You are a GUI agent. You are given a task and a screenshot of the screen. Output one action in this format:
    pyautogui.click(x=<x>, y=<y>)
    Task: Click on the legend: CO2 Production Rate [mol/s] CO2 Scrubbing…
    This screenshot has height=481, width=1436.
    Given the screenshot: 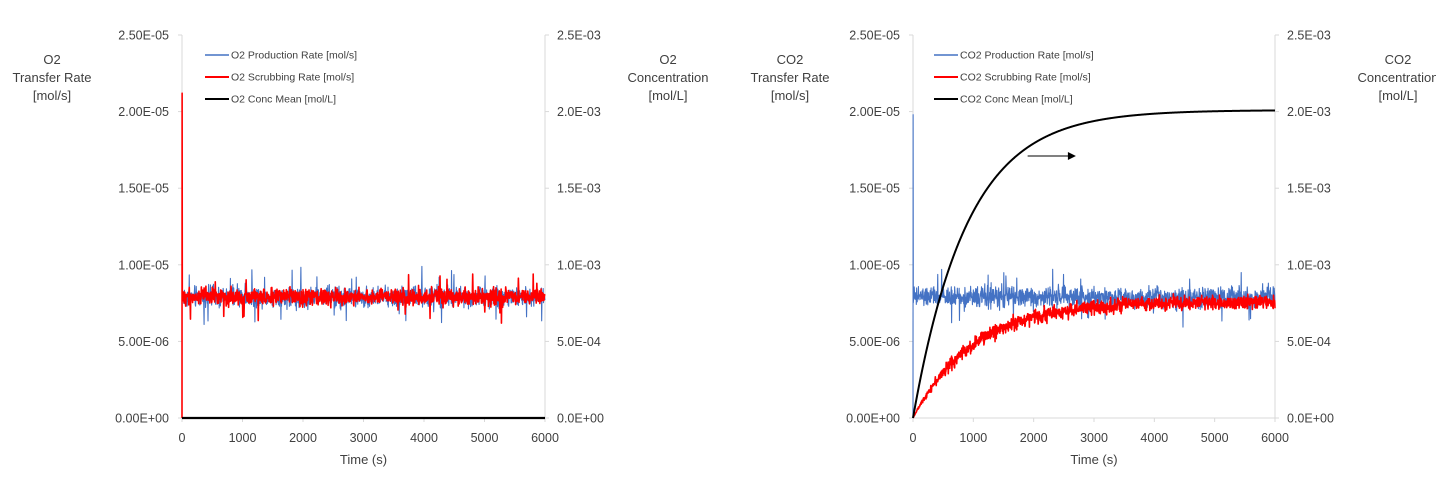 What is the action you would take?
    pyautogui.click(x=1014, y=78)
    